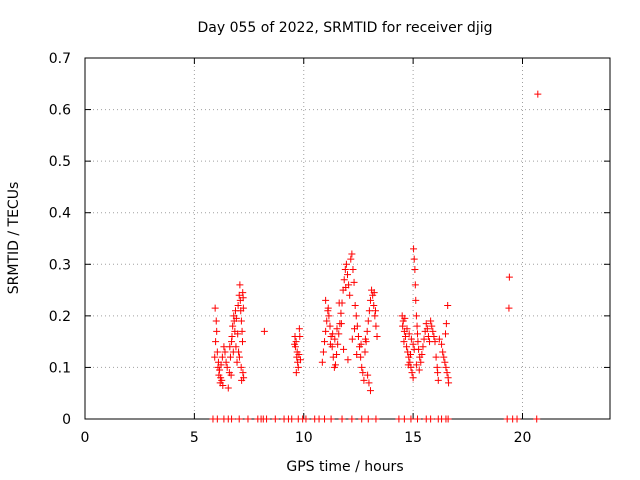 This screenshot has height=480, width=640. I want to click on y-tick-label: 0.3, so click(60, 265).